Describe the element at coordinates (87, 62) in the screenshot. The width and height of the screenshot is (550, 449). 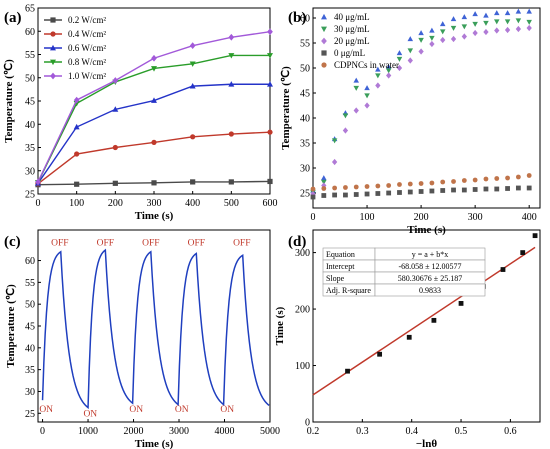
I see `legend-entry: 0.8 W/cm²` at that location.